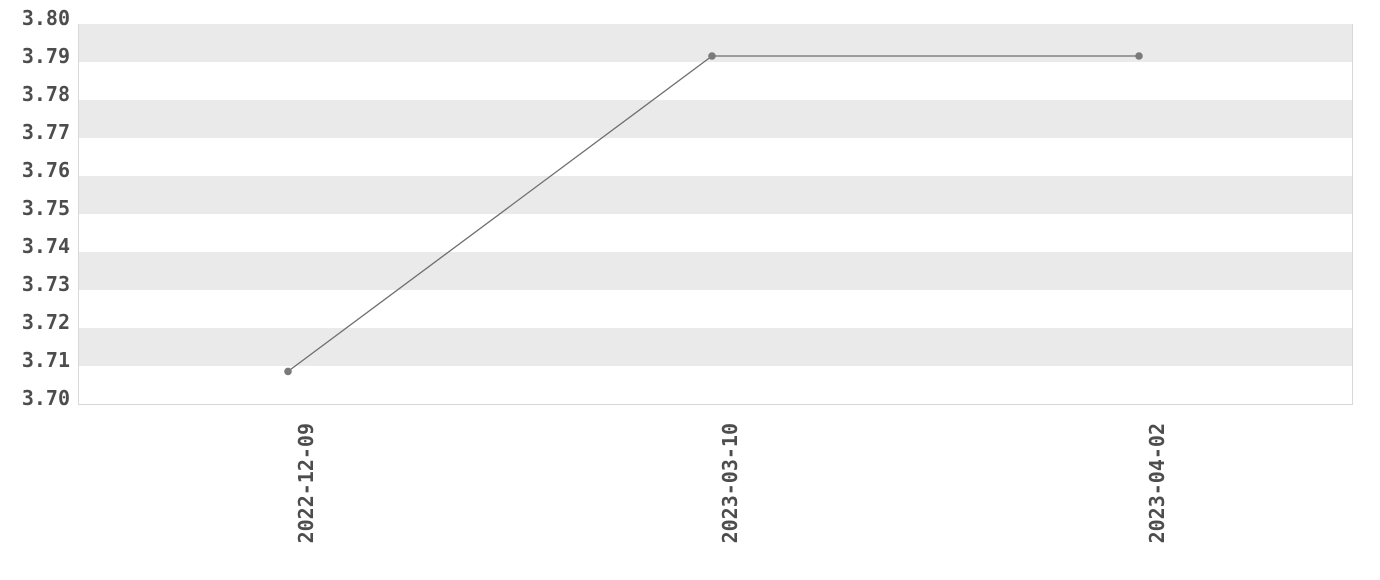  What do you see at coordinates (45, 94) in the screenshot?
I see `y-tick-label: 3.78` at bounding box center [45, 94].